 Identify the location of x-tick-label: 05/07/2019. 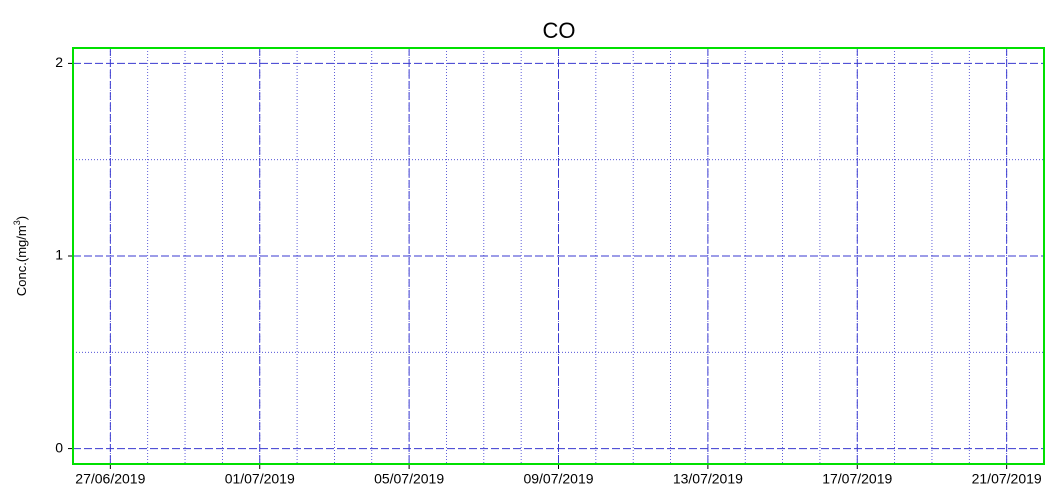
(409, 477).